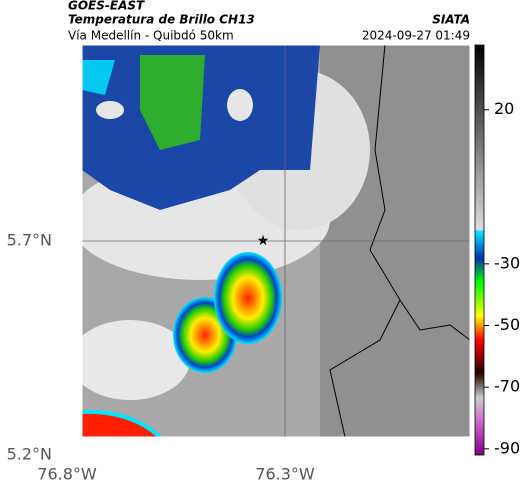 The height and width of the screenshot is (491, 526). I want to click on lon-label: 76.3°W, so click(285, 474).